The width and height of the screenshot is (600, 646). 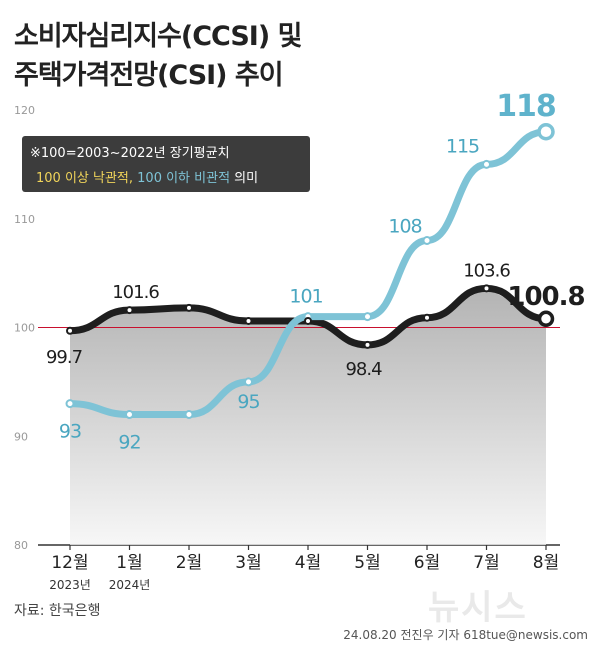 What do you see at coordinates (244, 178) in the screenshot?
I see `legend-suffix: 의미` at bounding box center [244, 178].